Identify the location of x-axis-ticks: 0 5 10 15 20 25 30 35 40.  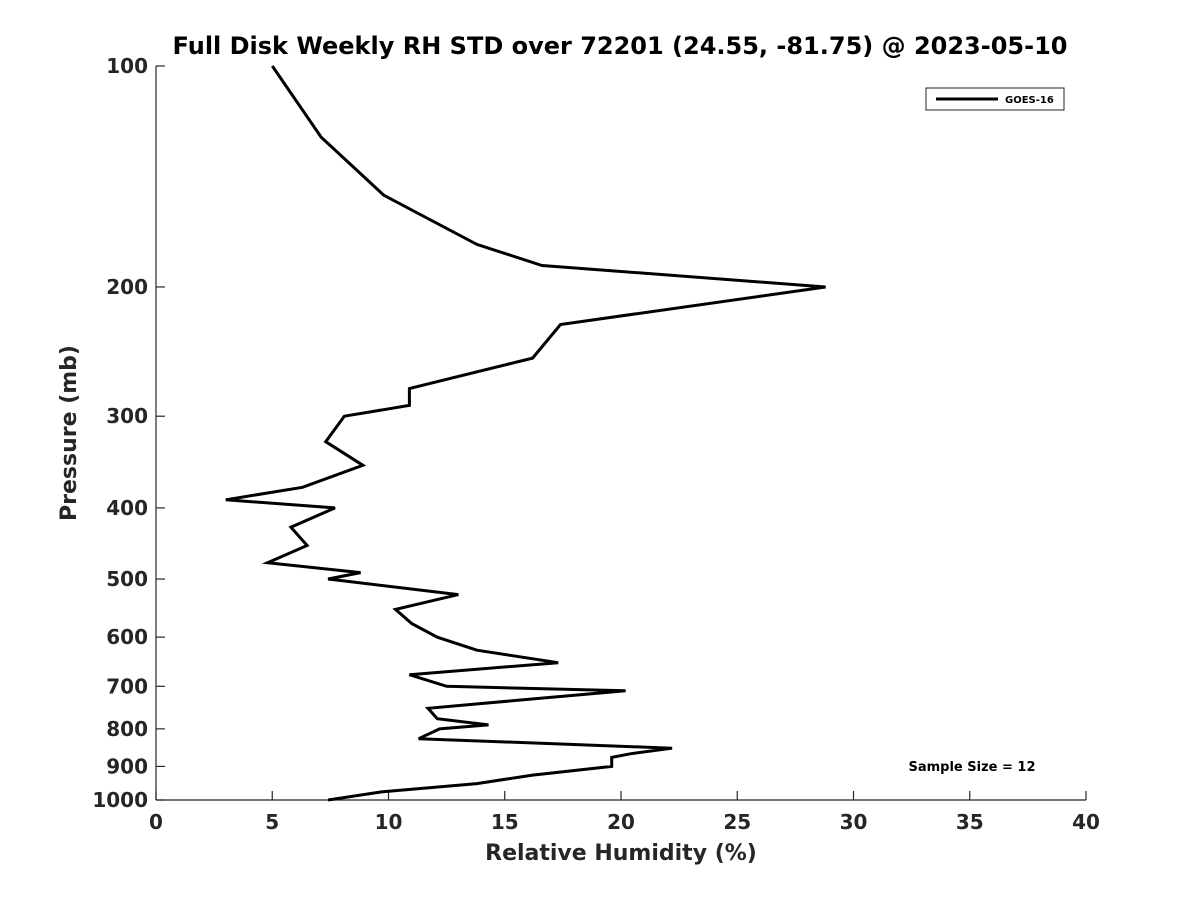
(624, 812).